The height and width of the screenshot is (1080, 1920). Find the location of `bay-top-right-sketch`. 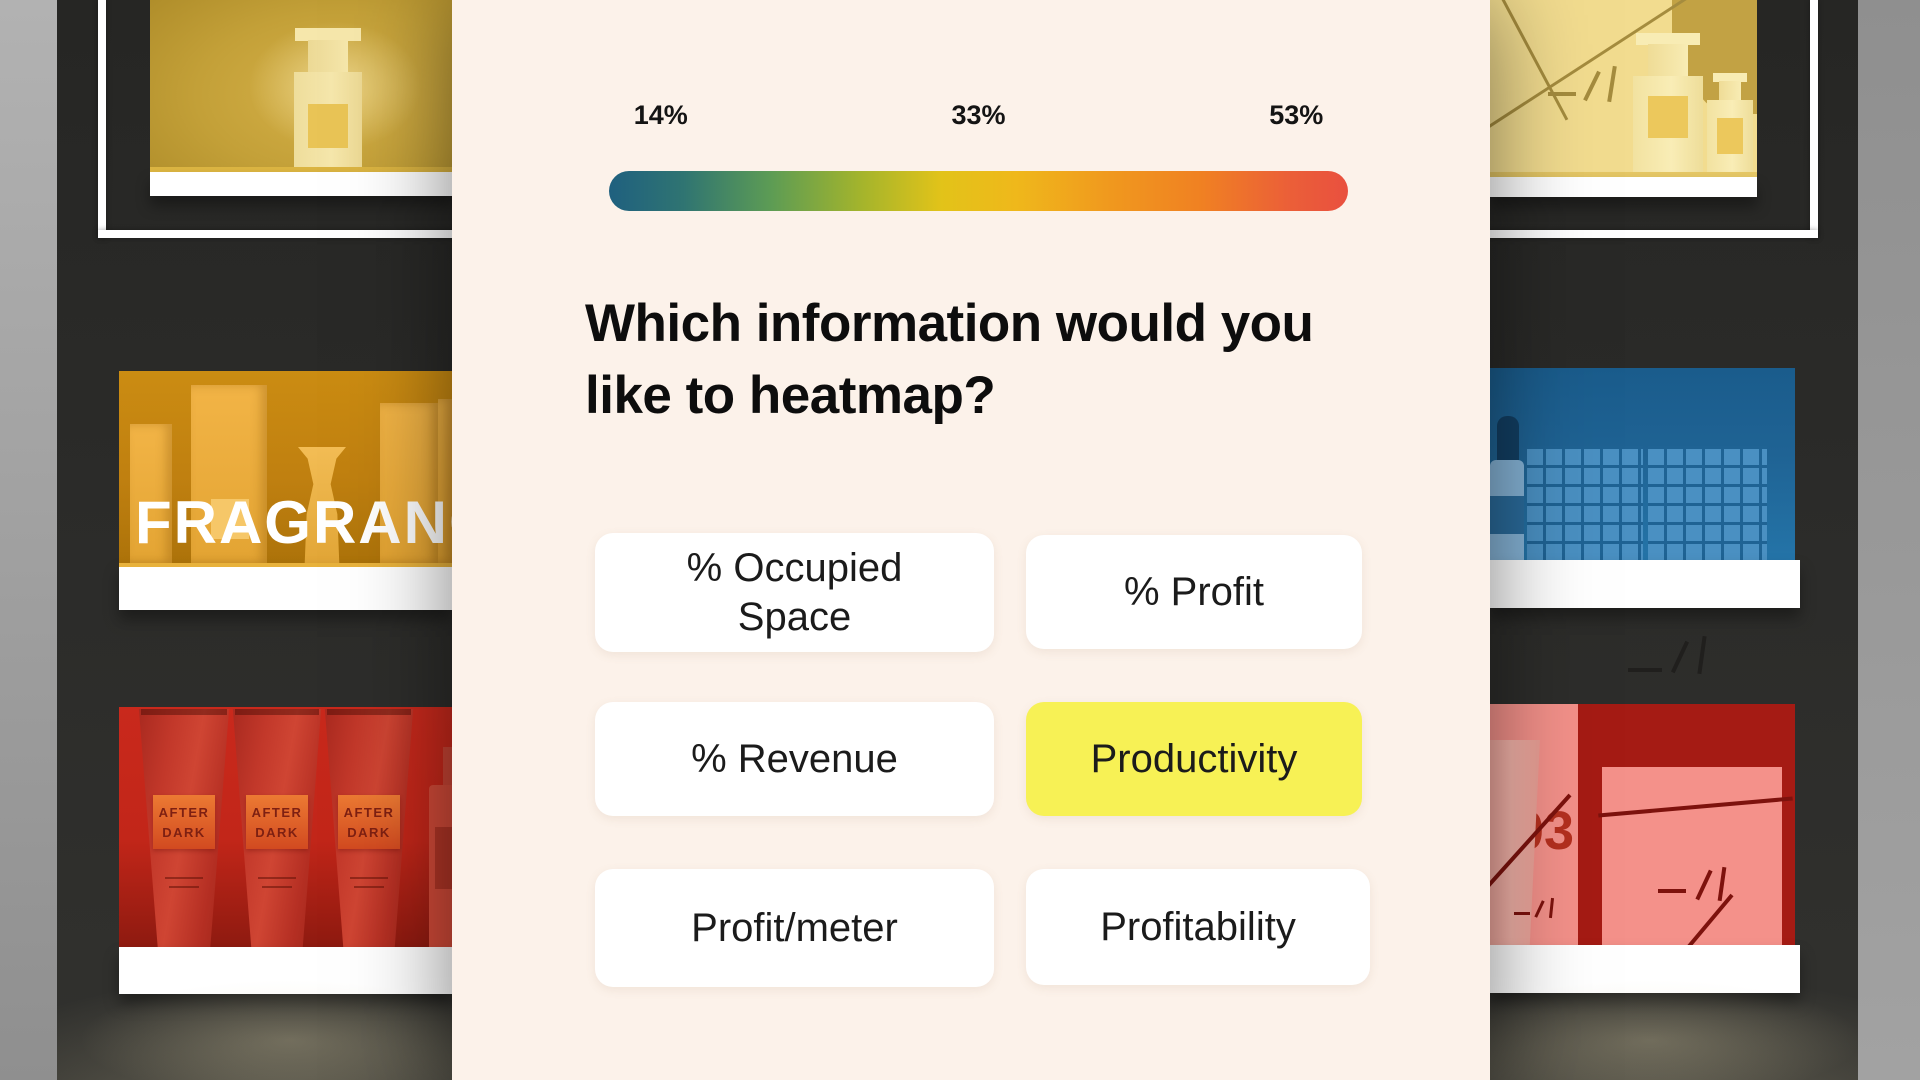

bay-top-right-sketch is located at coordinates (1623, 88).